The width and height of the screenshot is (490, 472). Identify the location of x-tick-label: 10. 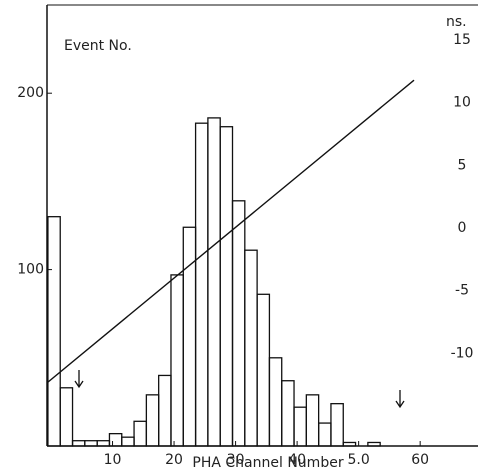
(113, 460).